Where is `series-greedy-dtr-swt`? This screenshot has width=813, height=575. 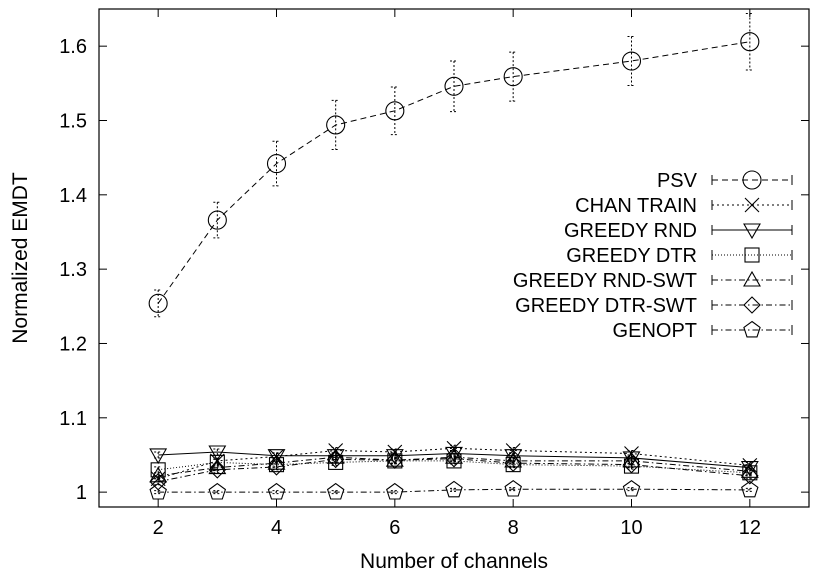
series-greedy-dtr-swt is located at coordinates (454, 470).